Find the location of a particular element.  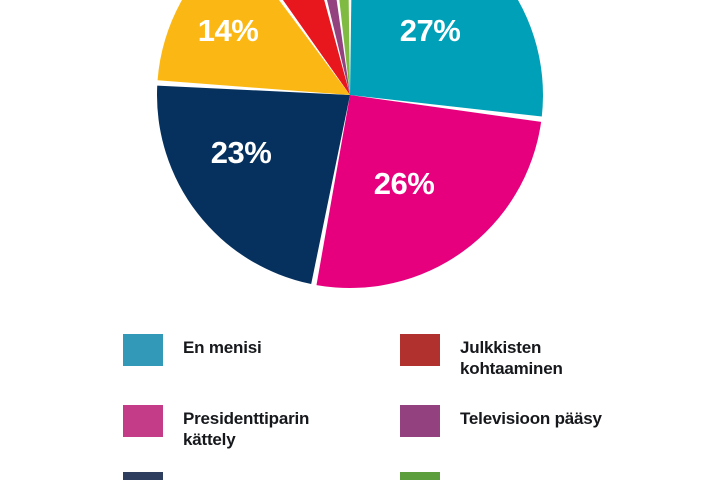

legend-item-label: Julkkisten kohtaaminen is located at coordinates (511, 358).